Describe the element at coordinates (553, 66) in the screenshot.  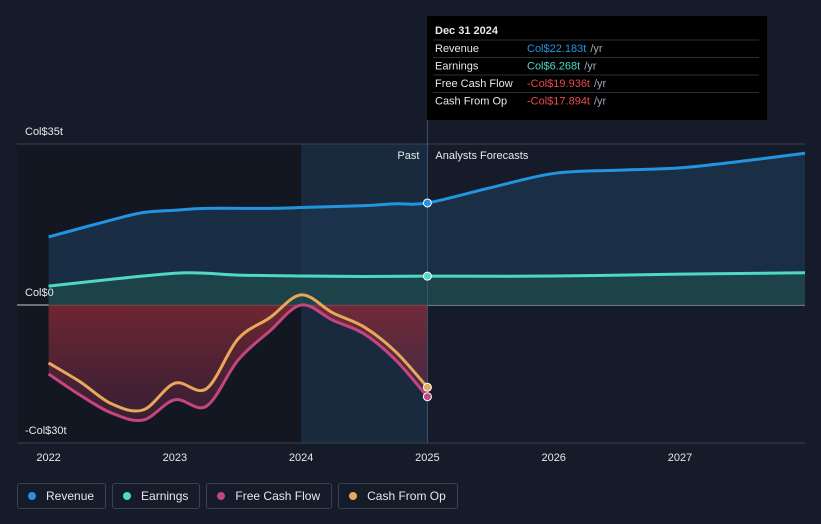
I see `tooltip-value-text: Col$6.268t` at that location.